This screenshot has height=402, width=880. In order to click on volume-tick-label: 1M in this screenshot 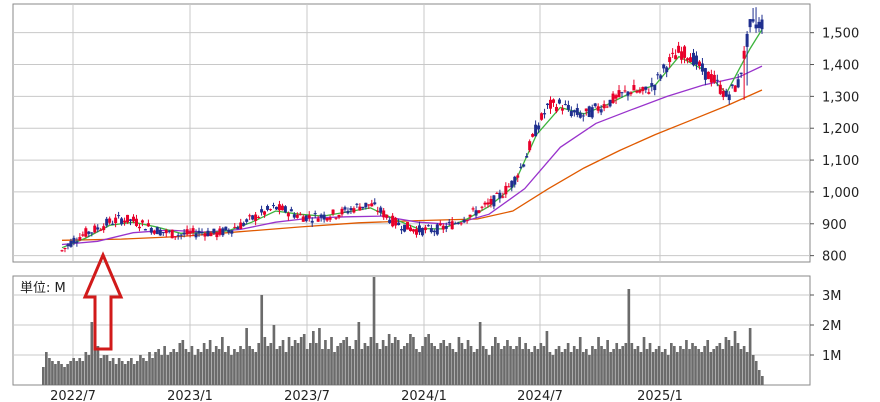, I will do `click(832, 356)`.